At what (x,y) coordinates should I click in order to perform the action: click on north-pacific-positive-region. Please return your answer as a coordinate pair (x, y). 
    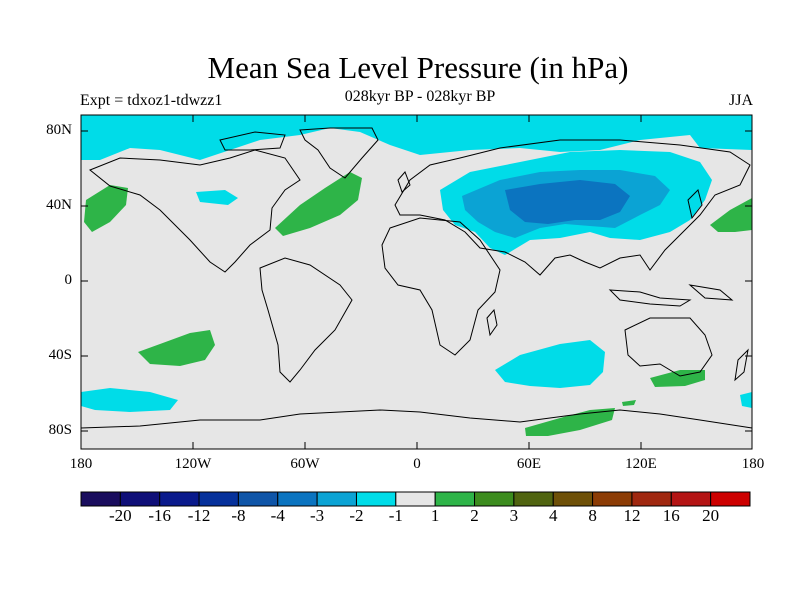
    Looking at the image, I should click on (106, 208).